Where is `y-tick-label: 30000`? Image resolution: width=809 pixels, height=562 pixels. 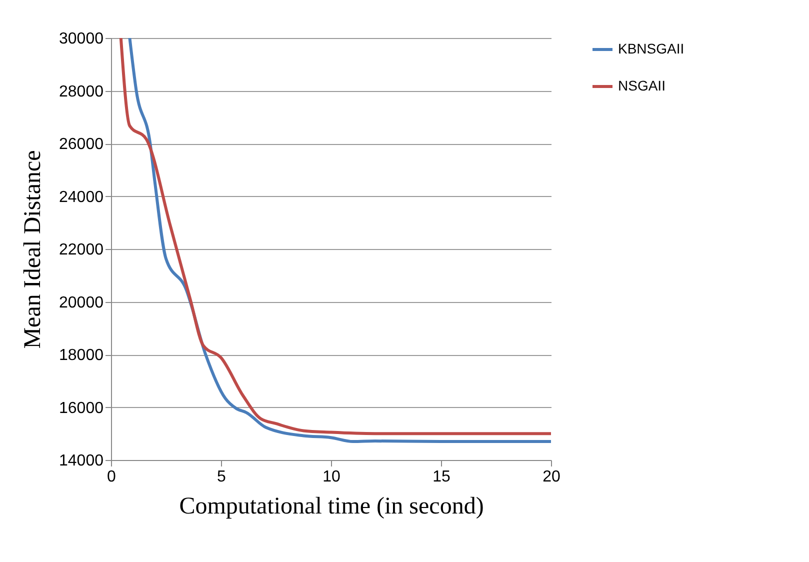 y-tick-label: 30000 is located at coordinates (81, 39).